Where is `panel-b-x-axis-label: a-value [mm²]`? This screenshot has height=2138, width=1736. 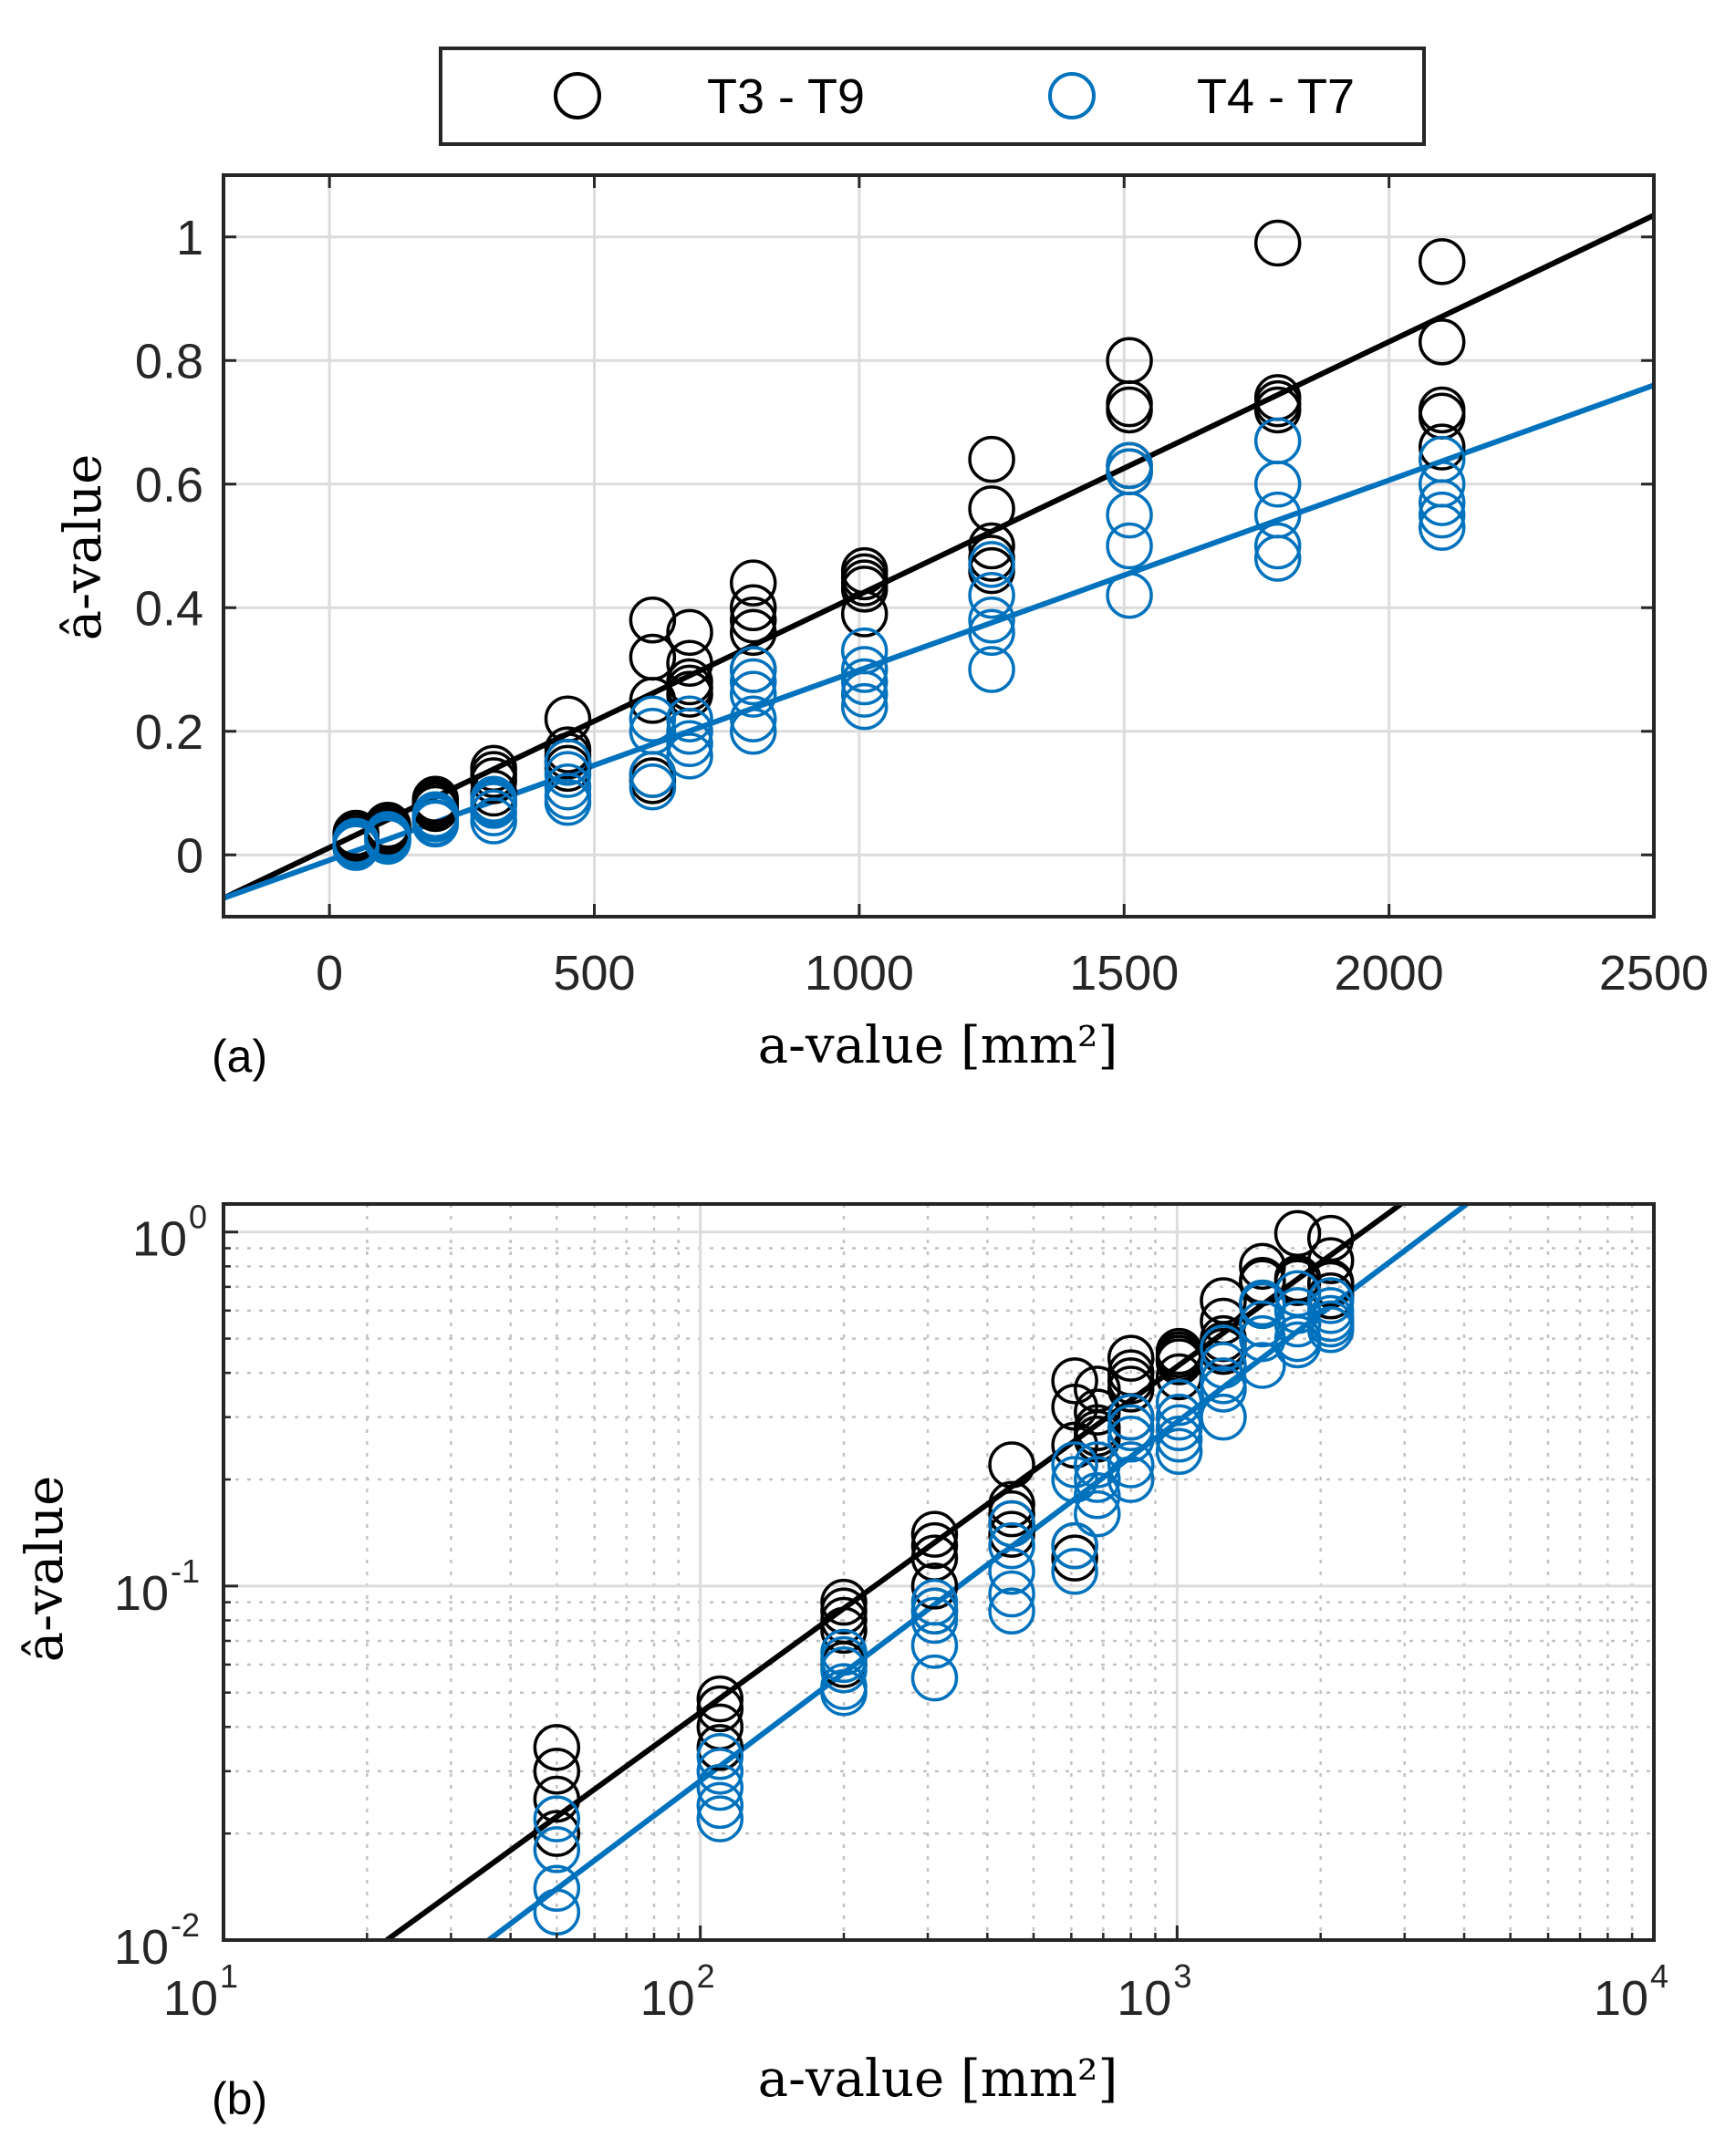 panel-b-x-axis-label: a-value [mm²] is located at coordinates (938, 2079).